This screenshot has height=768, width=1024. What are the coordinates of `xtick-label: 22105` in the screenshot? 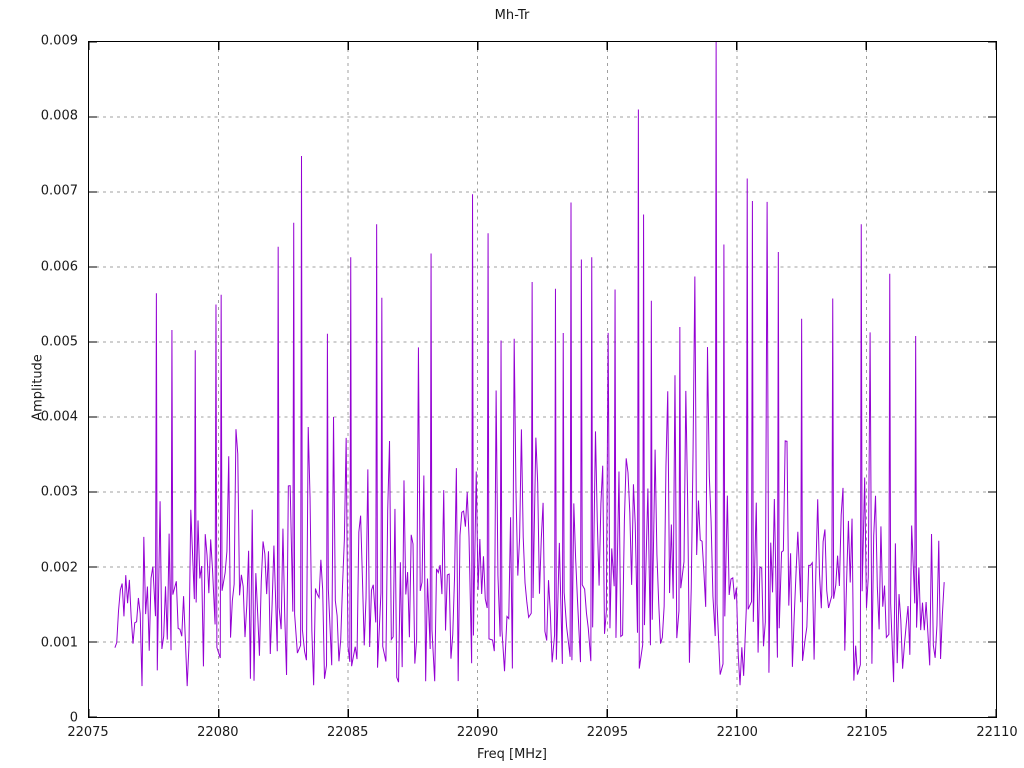 It's located at (867, 732).